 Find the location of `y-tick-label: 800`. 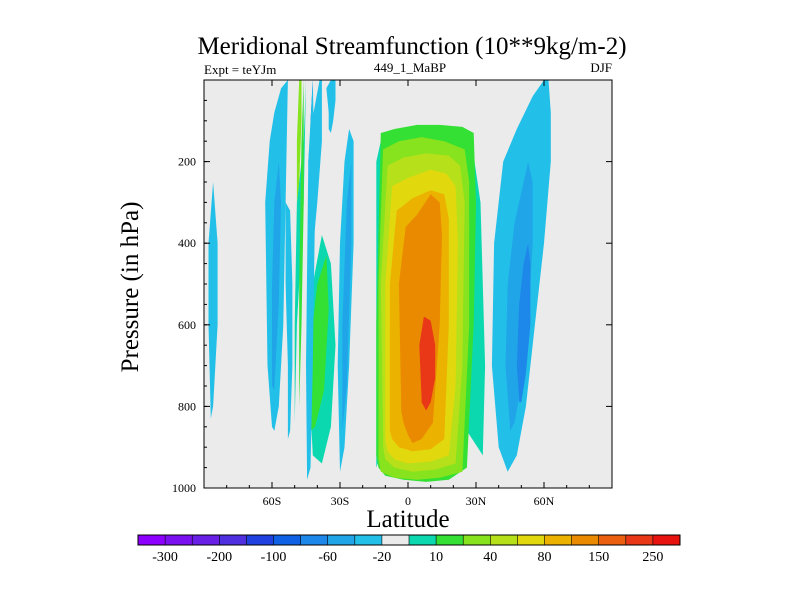

y-tick-label: 800 is located at coordinates (187, 406).